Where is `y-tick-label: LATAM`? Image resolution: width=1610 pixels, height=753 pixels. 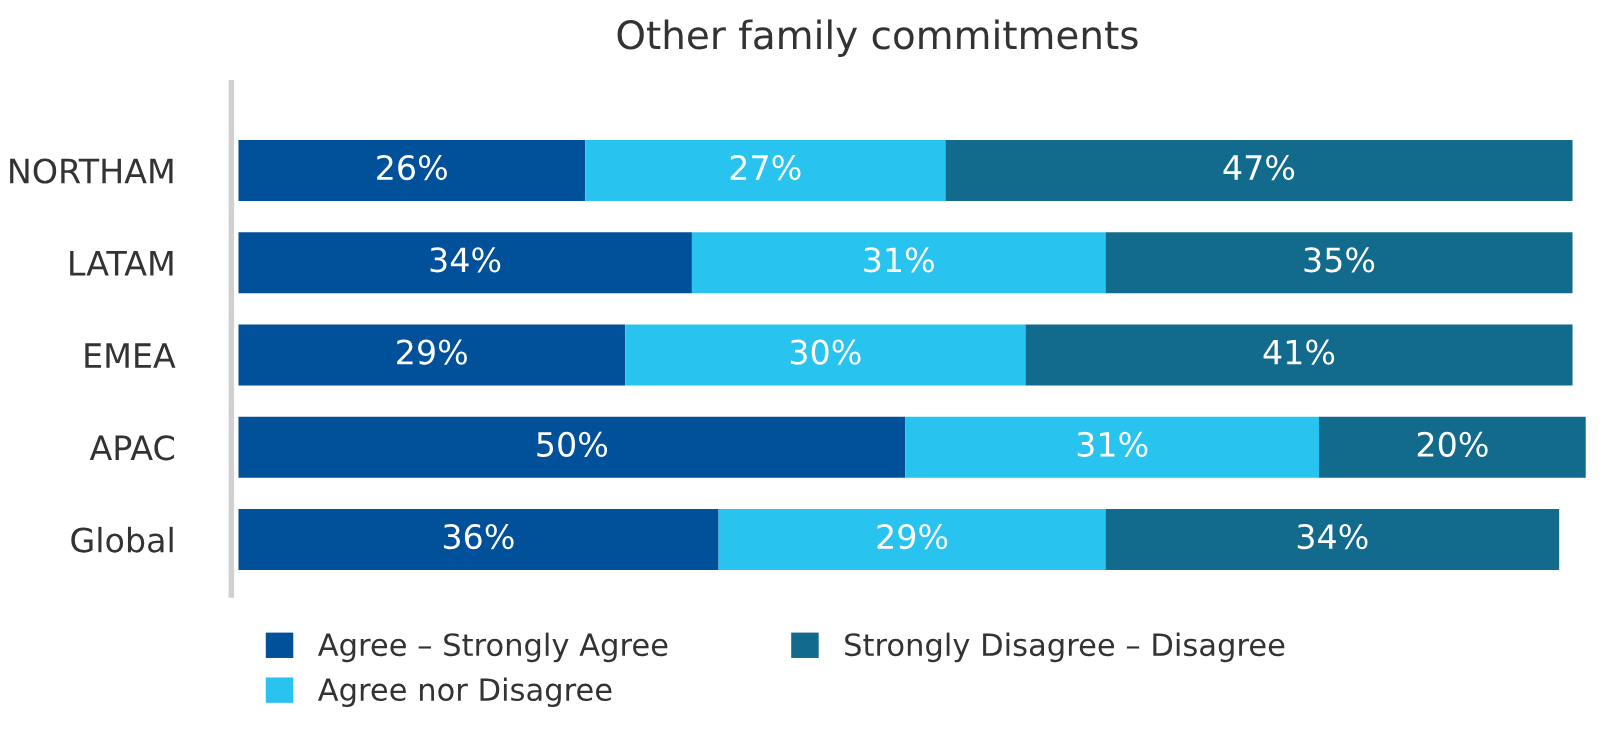
y-tick-label: LATAM is located at coordinates (121, 263).